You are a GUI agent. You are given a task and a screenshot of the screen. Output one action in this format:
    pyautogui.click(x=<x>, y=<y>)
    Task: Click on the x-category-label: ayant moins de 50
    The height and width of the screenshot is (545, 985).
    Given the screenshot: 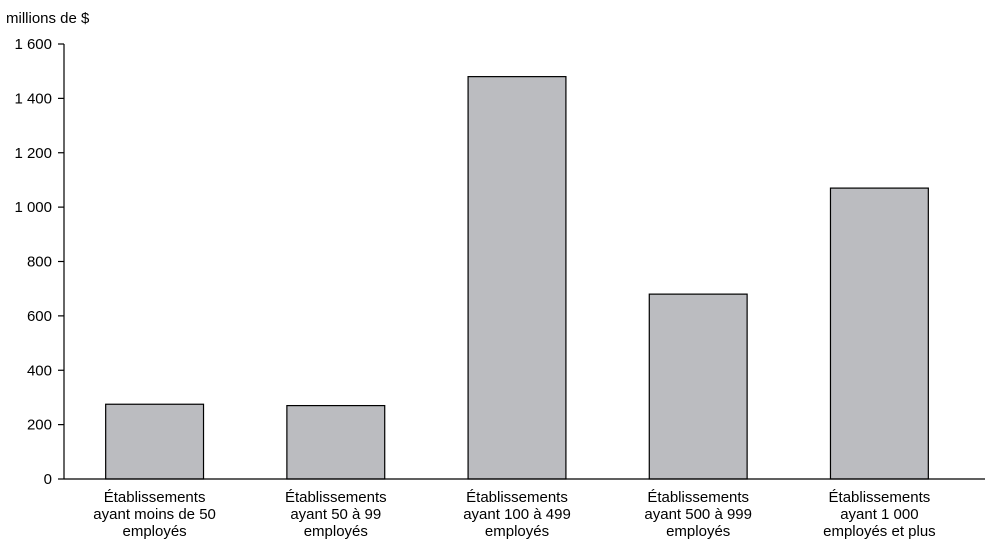 What is the action you would take?
    pyautogui.click(x=154, y=514)
    